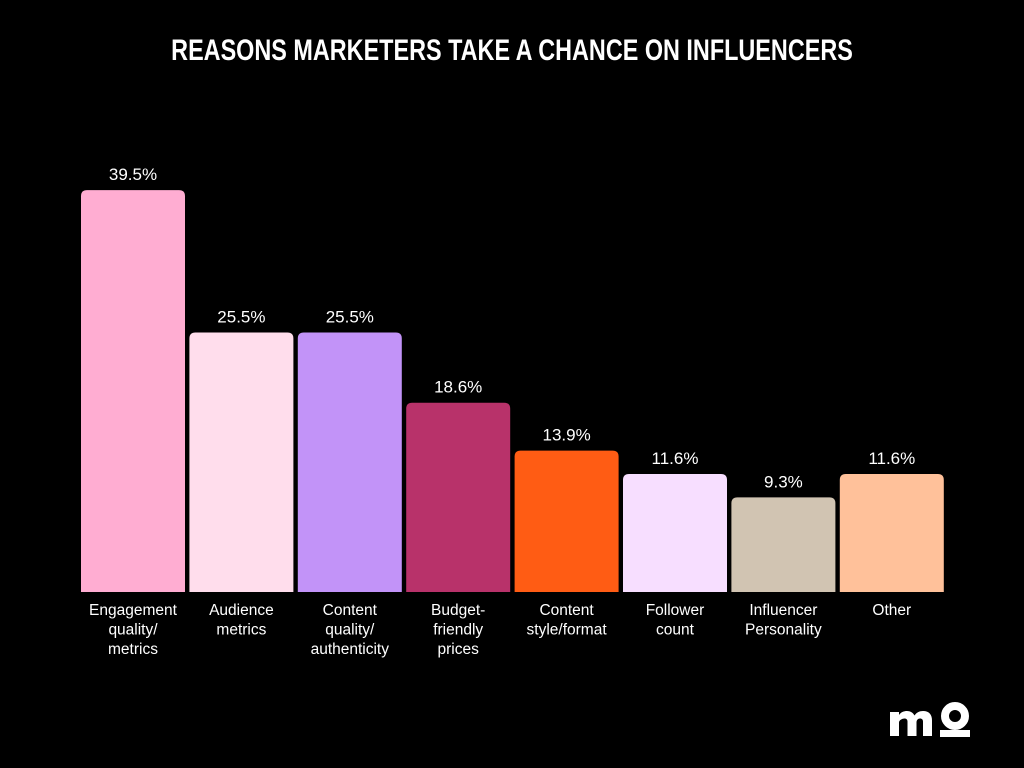 The height and width of the screenshot is (768, 1024). Describe the element at coordinates (241, 620) in the screenshot. I see `category-label-2: Audience metrics` at that location.